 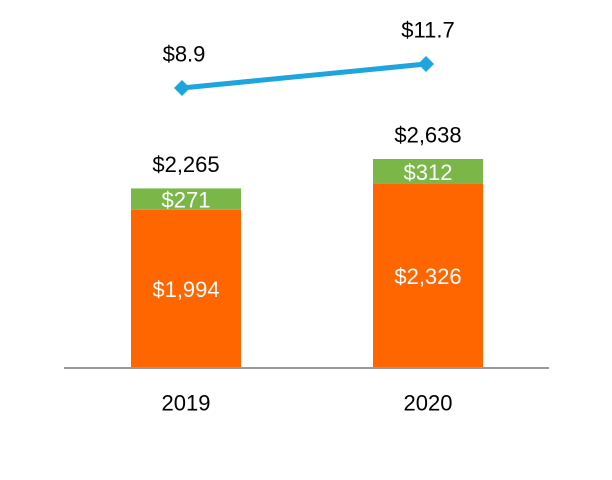 I want to click on bar-label-2019-segment-1: $1,994, so click(x=185, y=289).